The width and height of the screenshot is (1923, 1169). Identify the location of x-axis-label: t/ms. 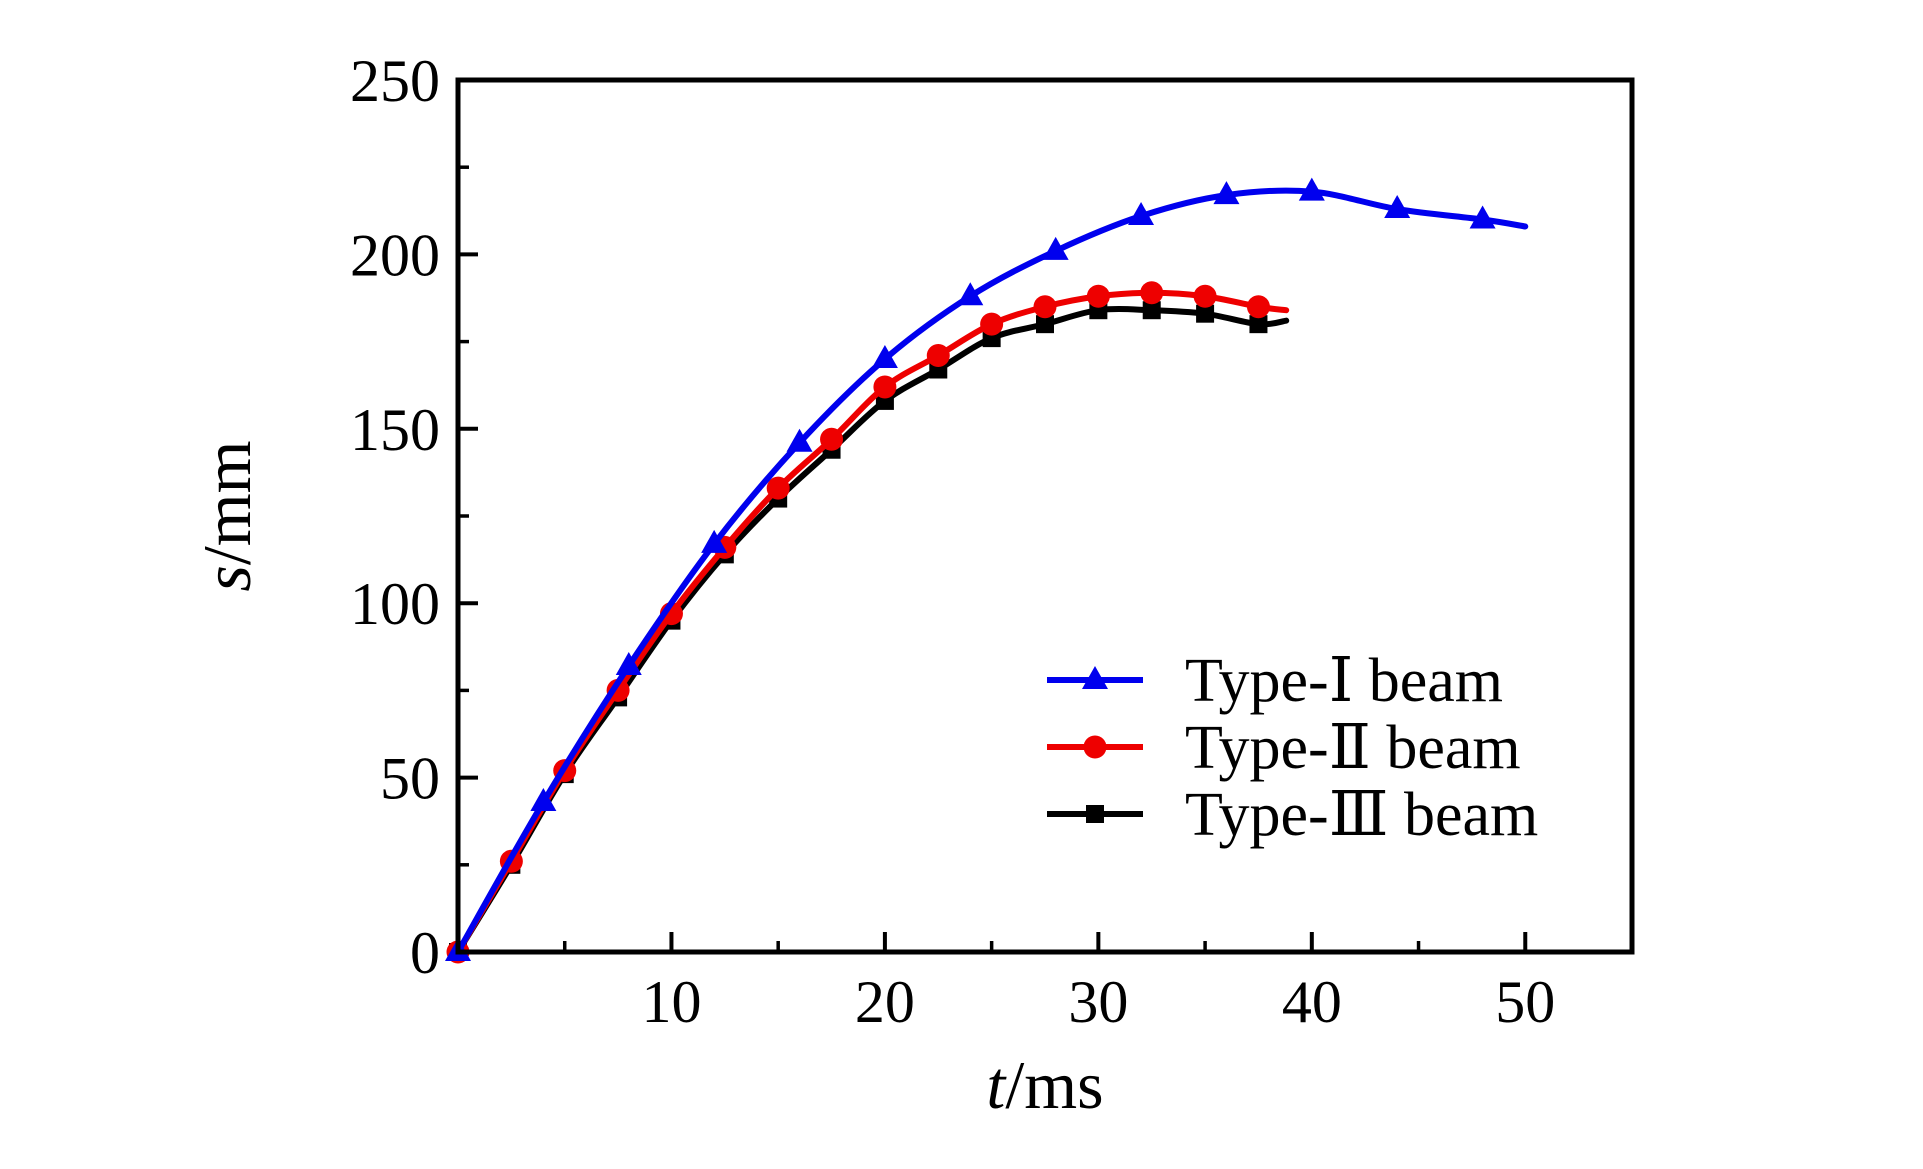
(1044, 1085).